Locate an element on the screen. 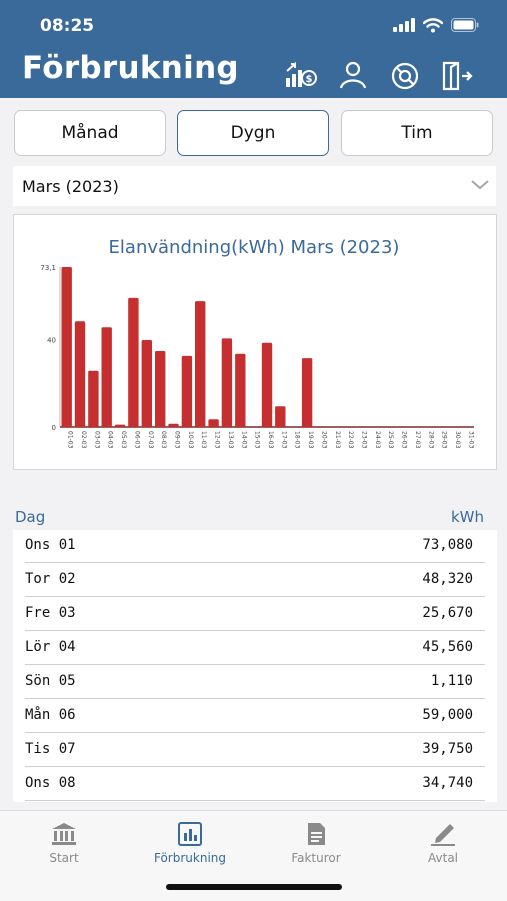 This screenshot has height=901, width=507. x-tick-label: 25-03 is located at coordinates (390, 440).